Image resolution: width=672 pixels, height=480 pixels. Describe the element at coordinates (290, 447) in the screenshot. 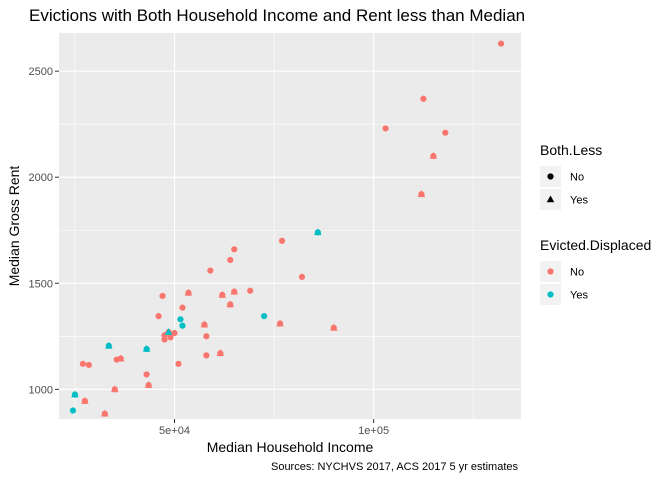

I see `x-axis-title: Median Household Income` at that location.